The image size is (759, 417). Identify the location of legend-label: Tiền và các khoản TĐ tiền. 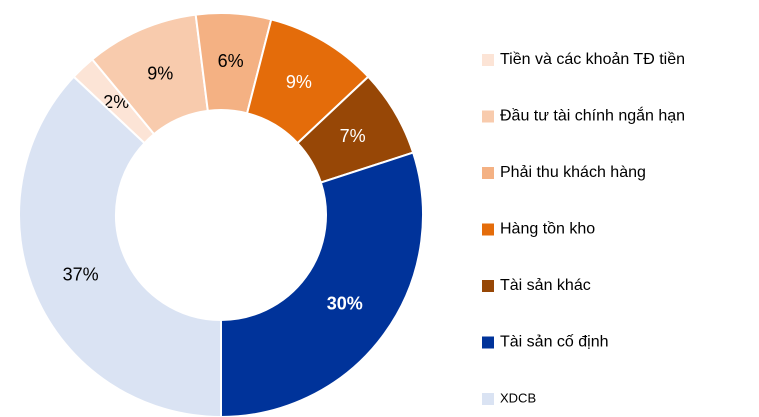
(592, 59).